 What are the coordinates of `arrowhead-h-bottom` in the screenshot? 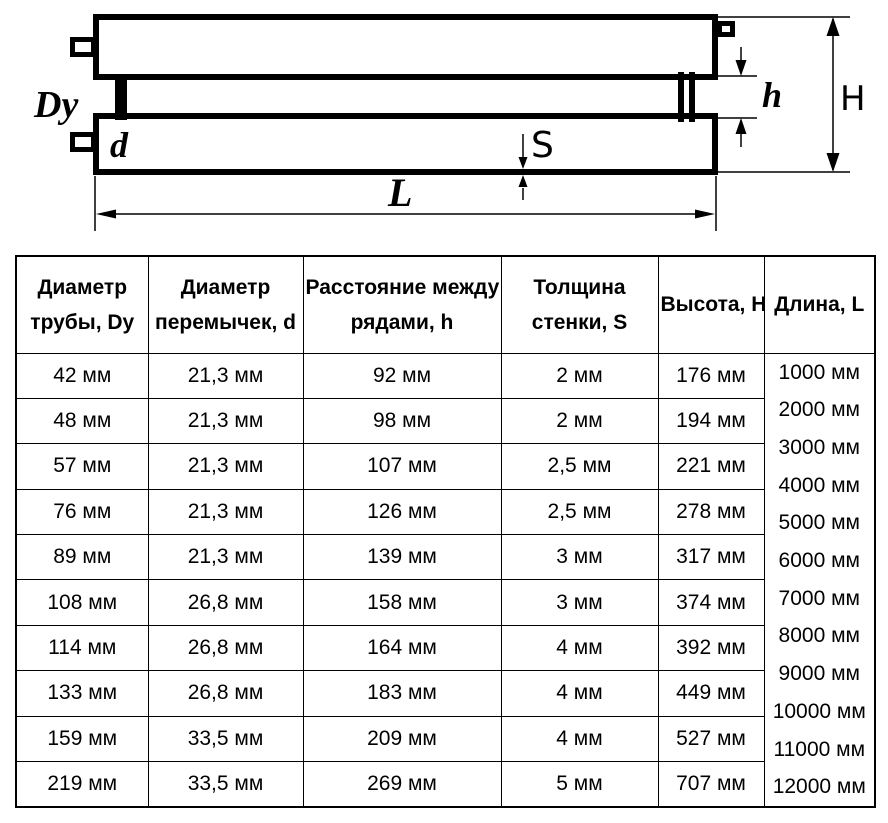 It's located at (741, 126).